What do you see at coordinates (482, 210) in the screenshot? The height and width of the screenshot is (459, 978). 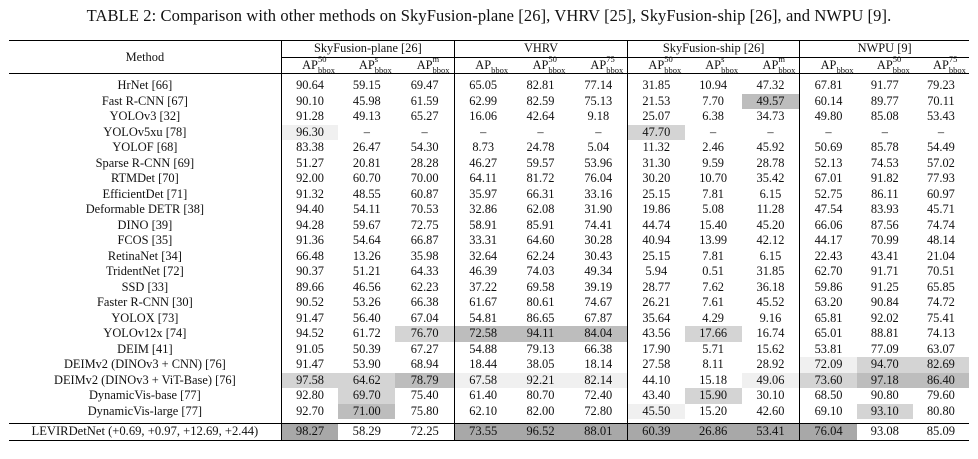 I see `metric-cell: 32.86` at bounding box center [482, 210].